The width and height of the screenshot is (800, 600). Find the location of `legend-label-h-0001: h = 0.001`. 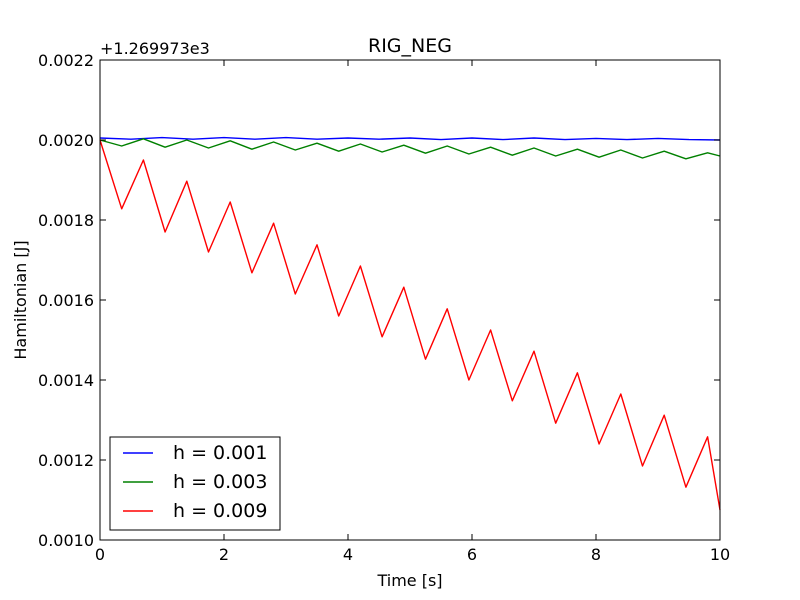

legend-label-h-0001: h = 0.001 is located at coordinates (220, 453).